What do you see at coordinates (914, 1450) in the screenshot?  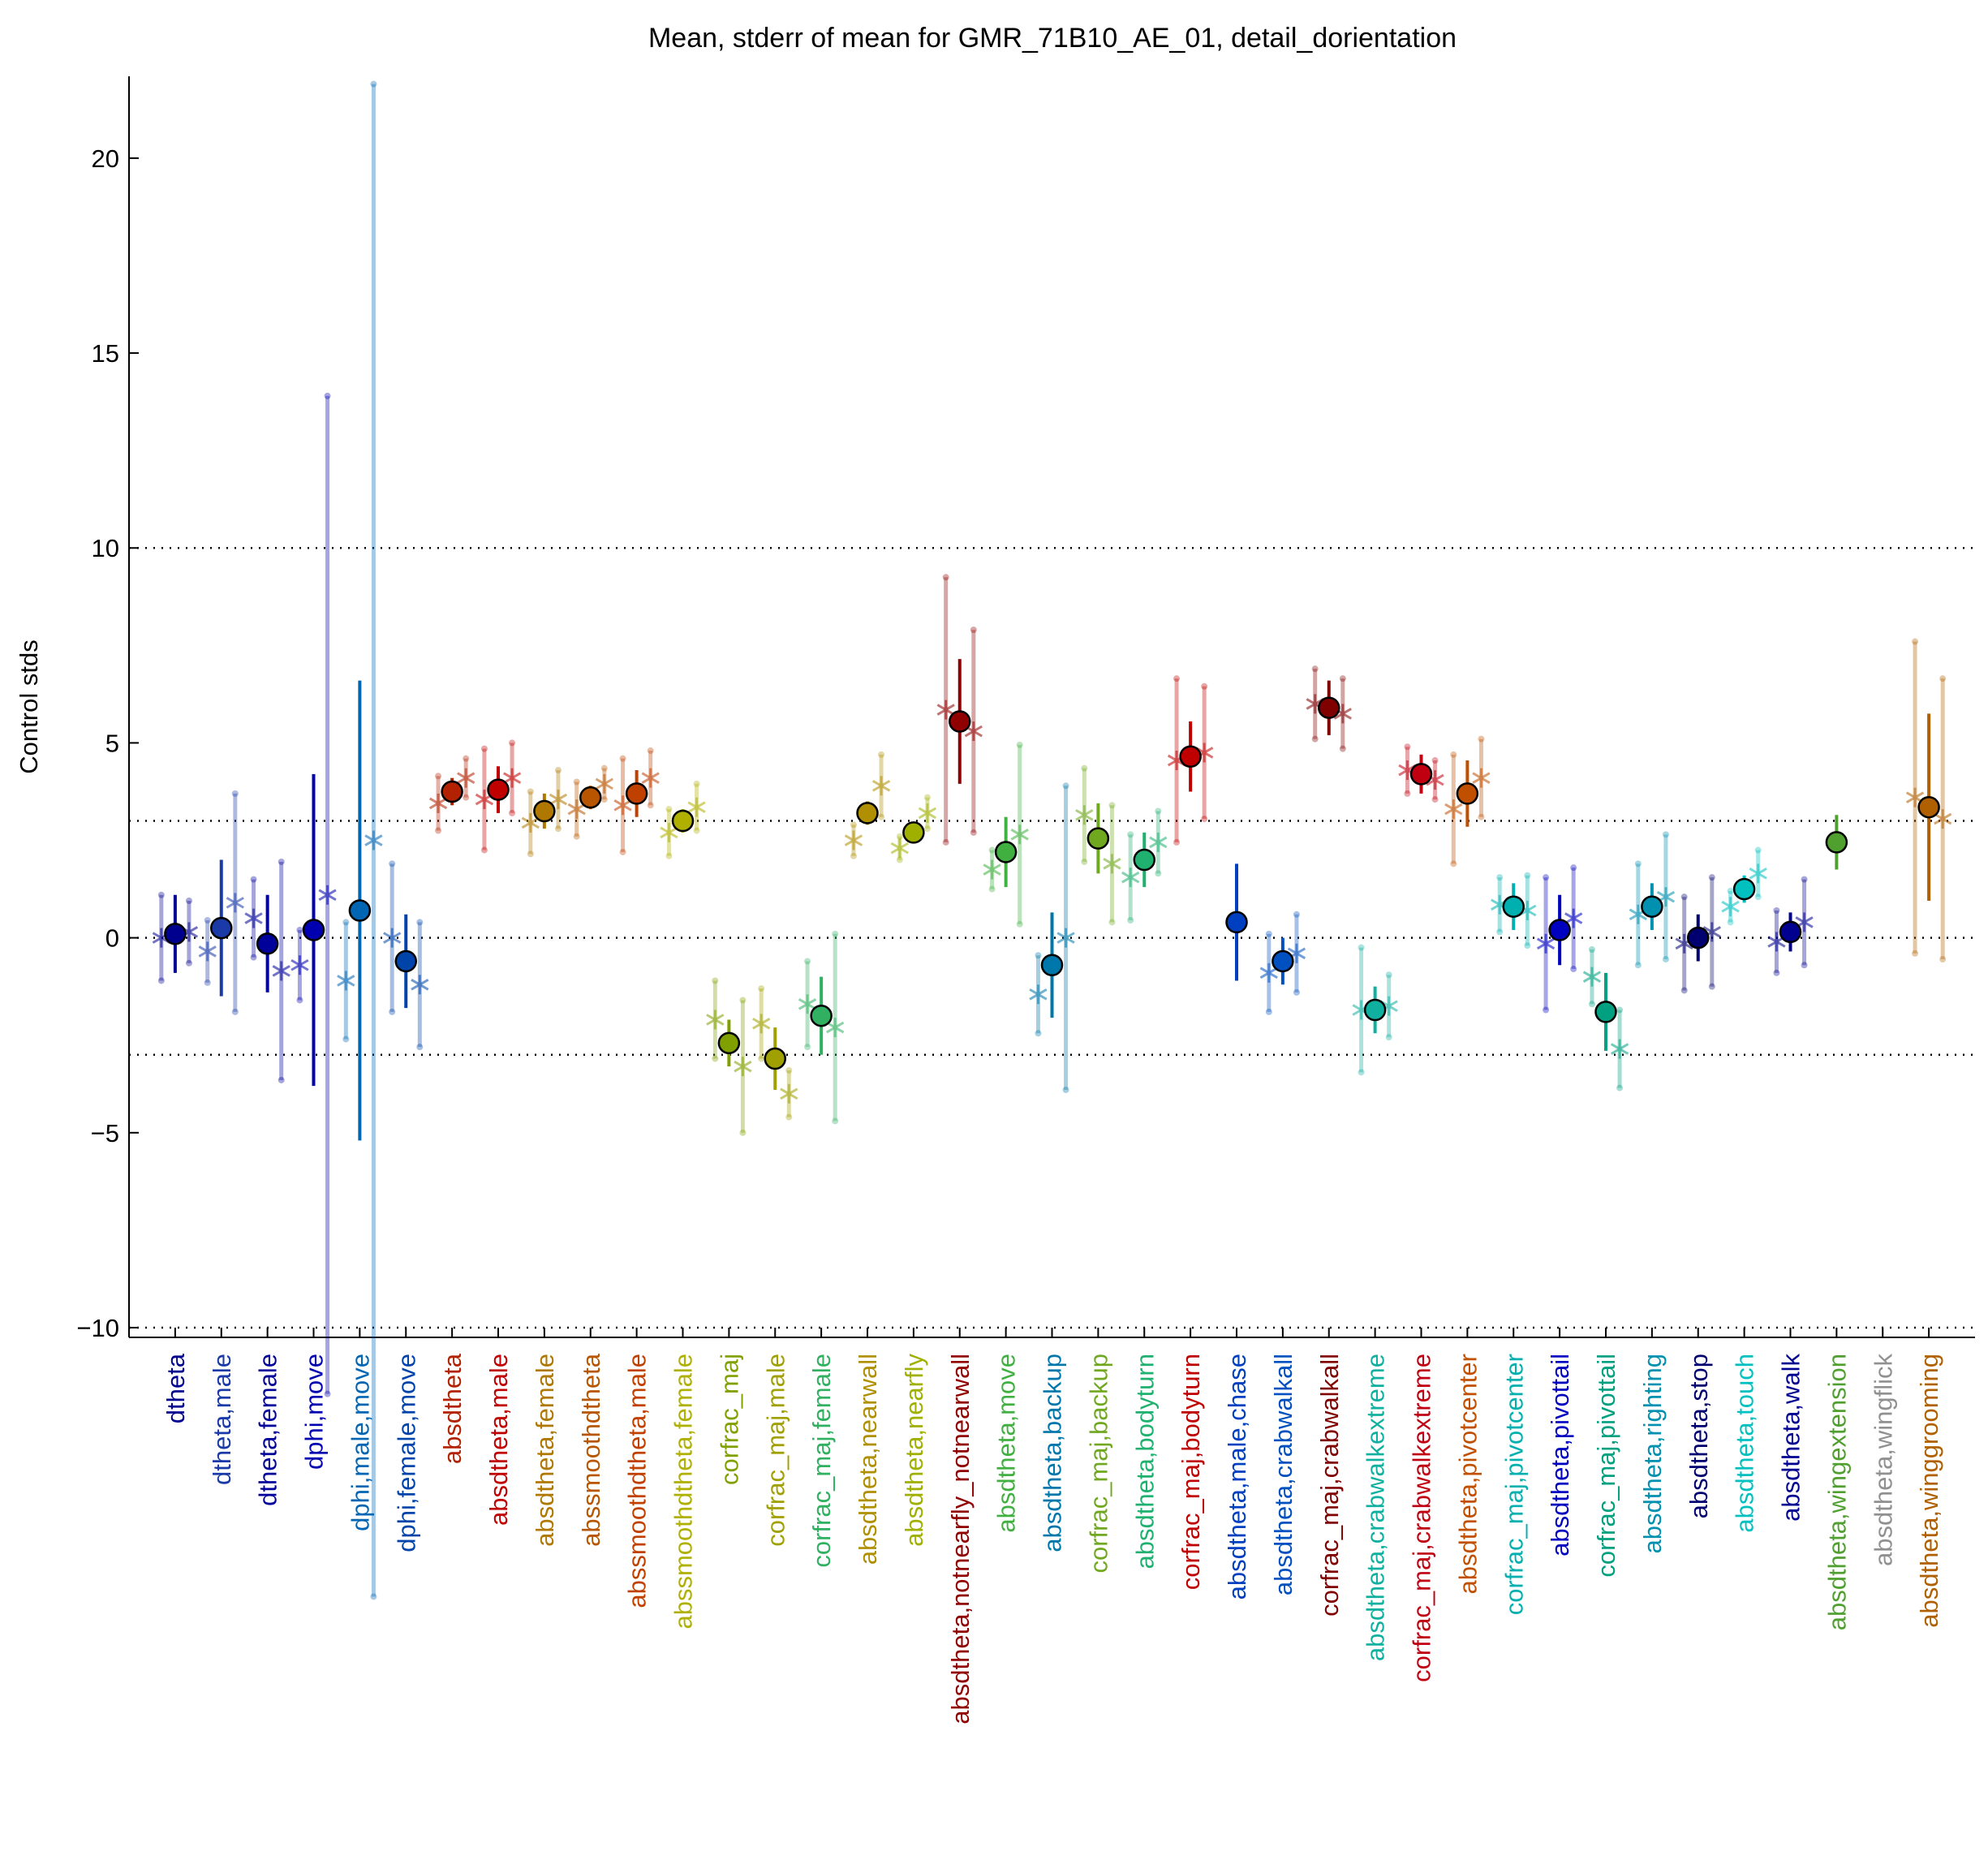 I see `x-tick-label: absdtheta,nearfly` at bounding box center [914, 1450].